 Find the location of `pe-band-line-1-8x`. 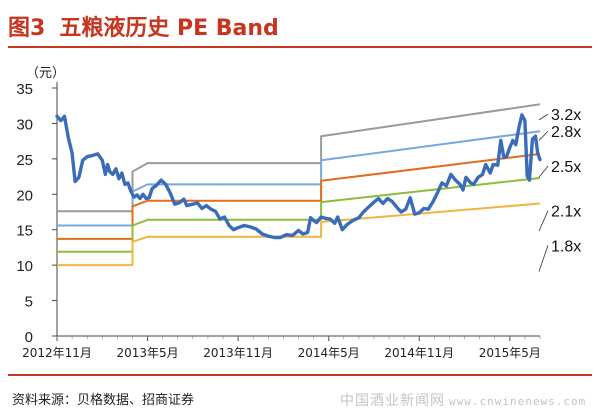

pe-band-line-1-8x is located at coordinates (299, 234).